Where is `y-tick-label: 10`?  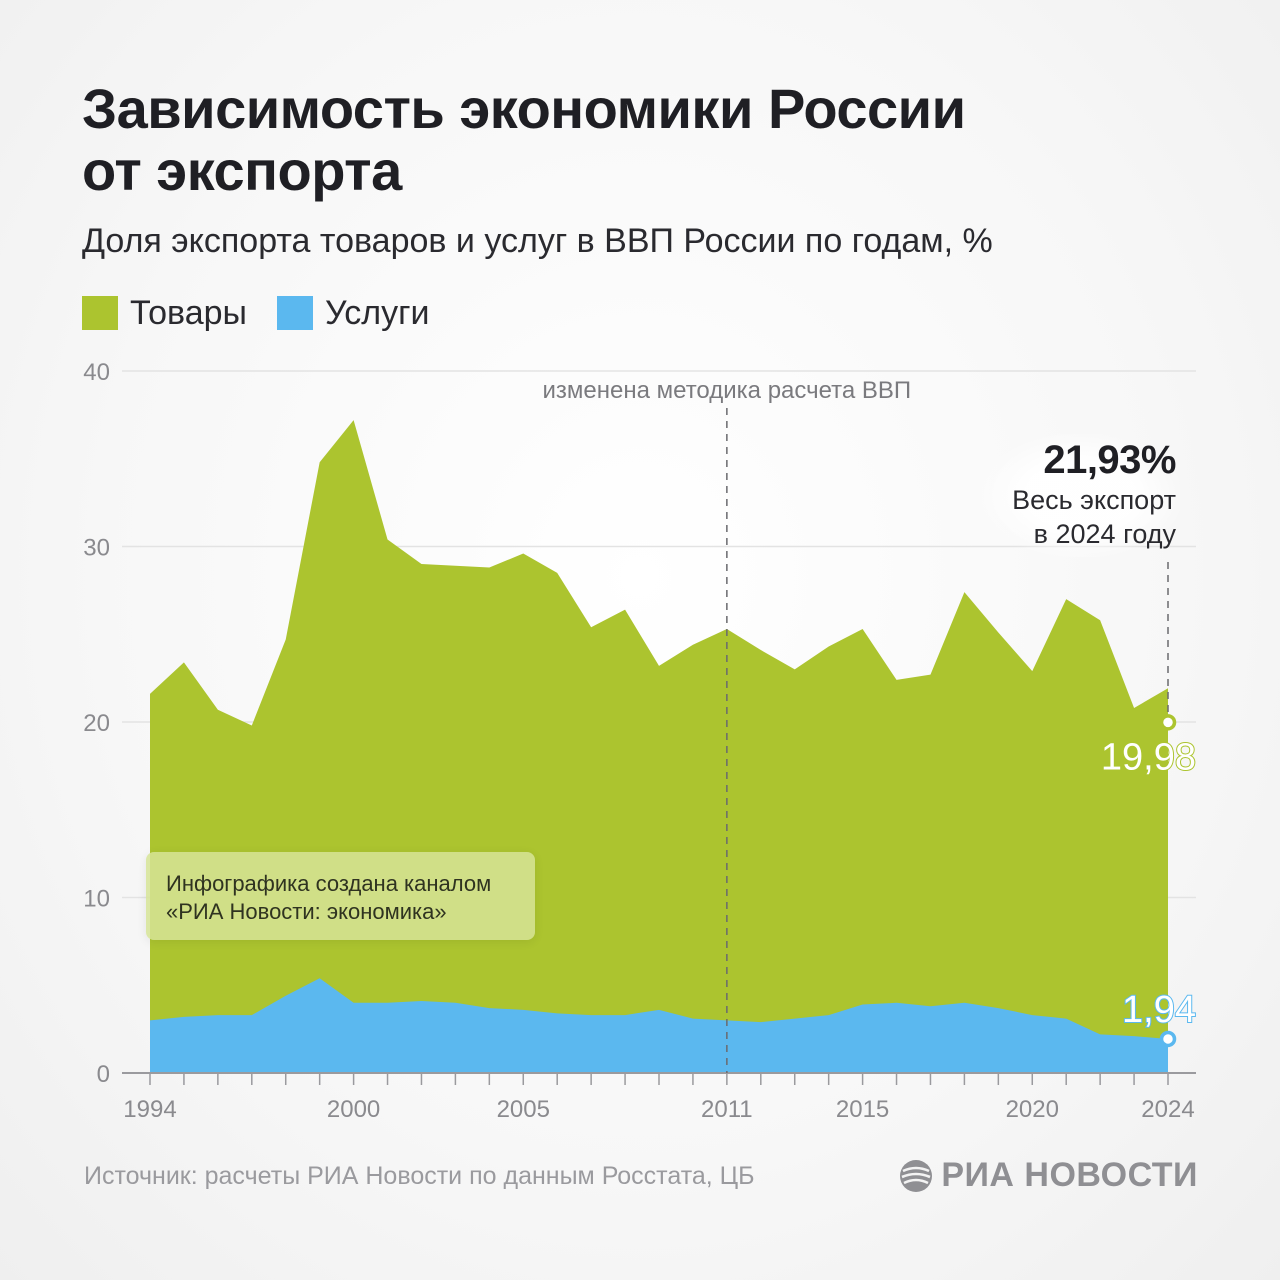 y-tick-label: 10 is located at coordinates (96, 899).